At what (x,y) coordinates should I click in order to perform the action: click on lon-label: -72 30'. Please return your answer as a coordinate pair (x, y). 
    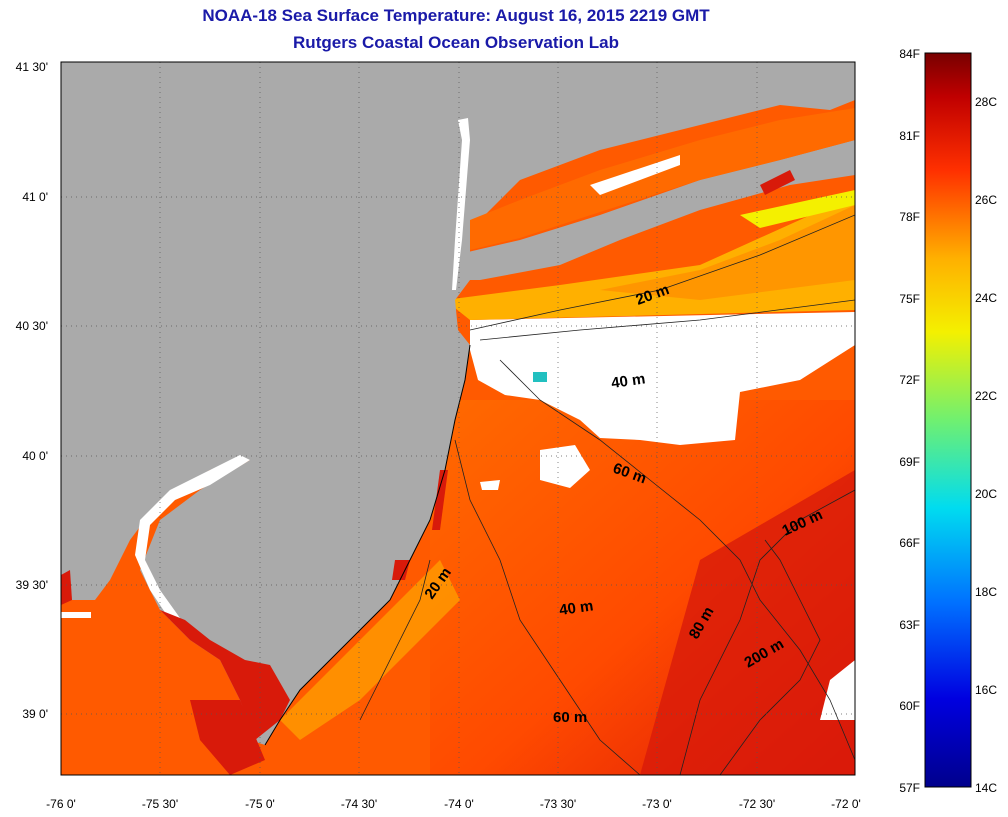
    Looking at the image, I should click on (757, 804).